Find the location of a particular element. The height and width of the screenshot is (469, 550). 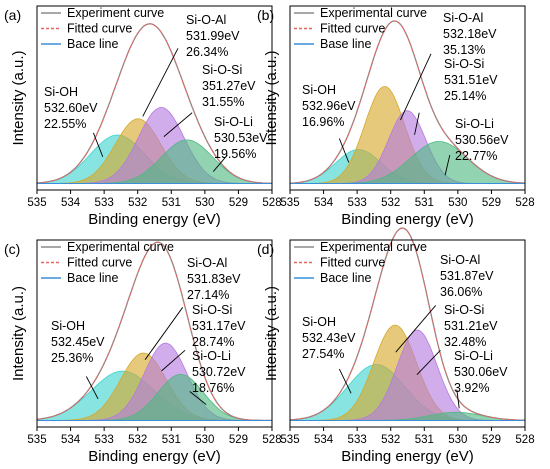

annotation-si-o-si: 531.17eV is located at coordinates (219, 326).